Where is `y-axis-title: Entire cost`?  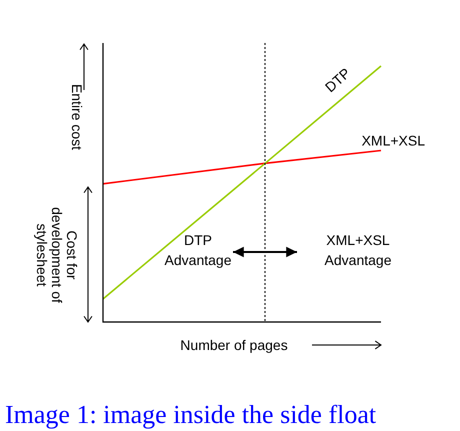 y-axis-title: Entire cost is located at coordinates (77, 117).